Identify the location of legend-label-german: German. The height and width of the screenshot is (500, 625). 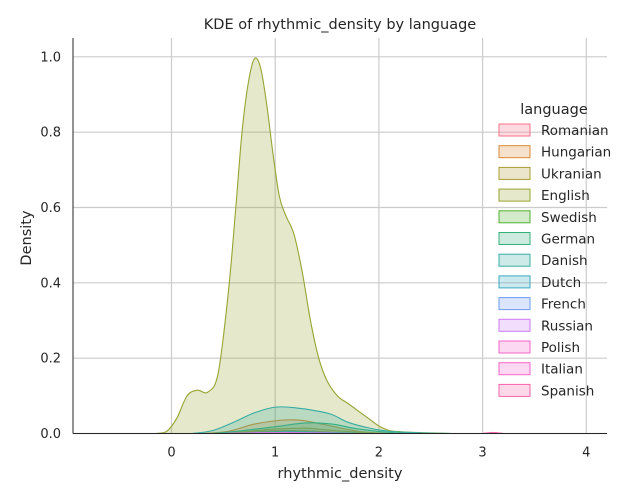
(568, 240).